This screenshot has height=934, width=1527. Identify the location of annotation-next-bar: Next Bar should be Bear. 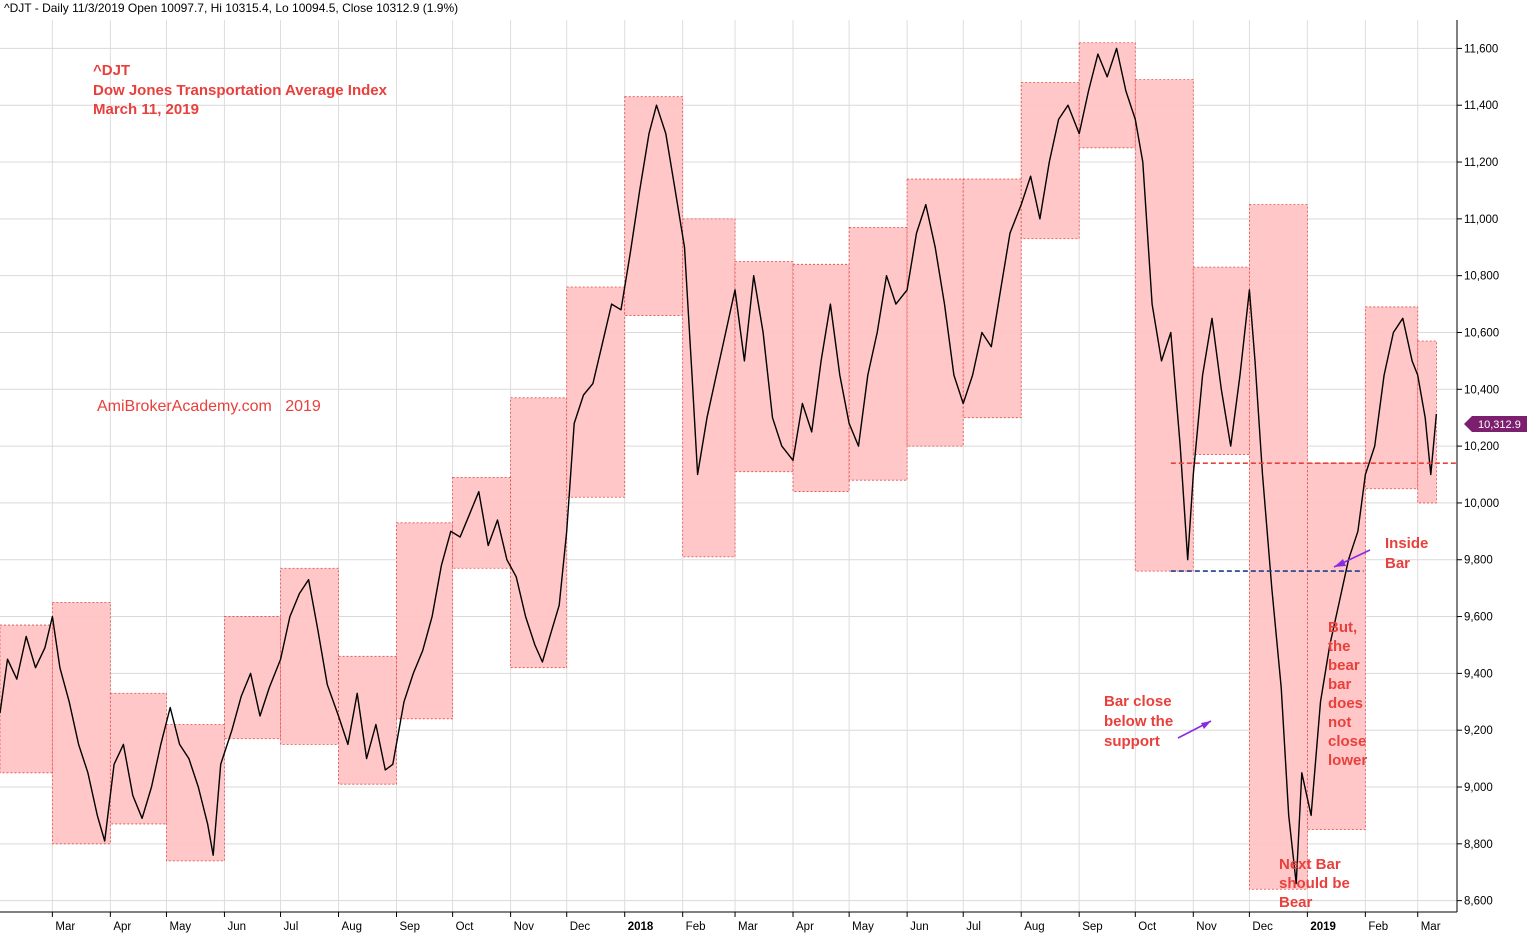
(1314, 883).